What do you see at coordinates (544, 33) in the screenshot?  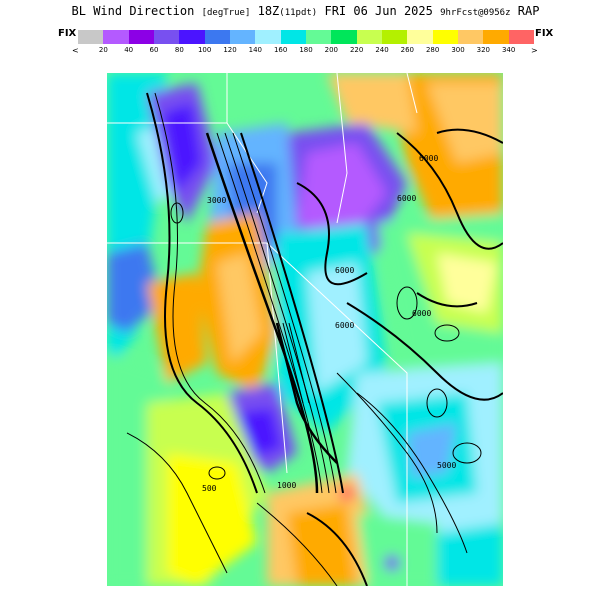 I see `legend-fix-right: FIX` at bounding box center [544, 33].